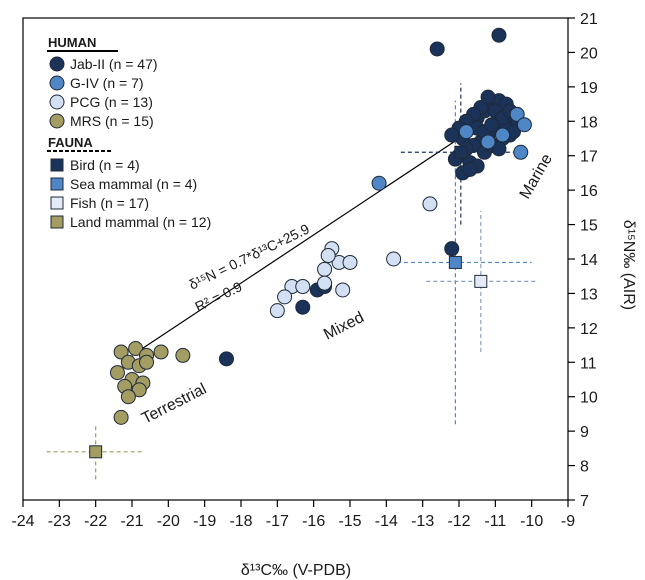 The image size is (645, 580). I want to click on sea-mammal-marker, so click(455, 262).